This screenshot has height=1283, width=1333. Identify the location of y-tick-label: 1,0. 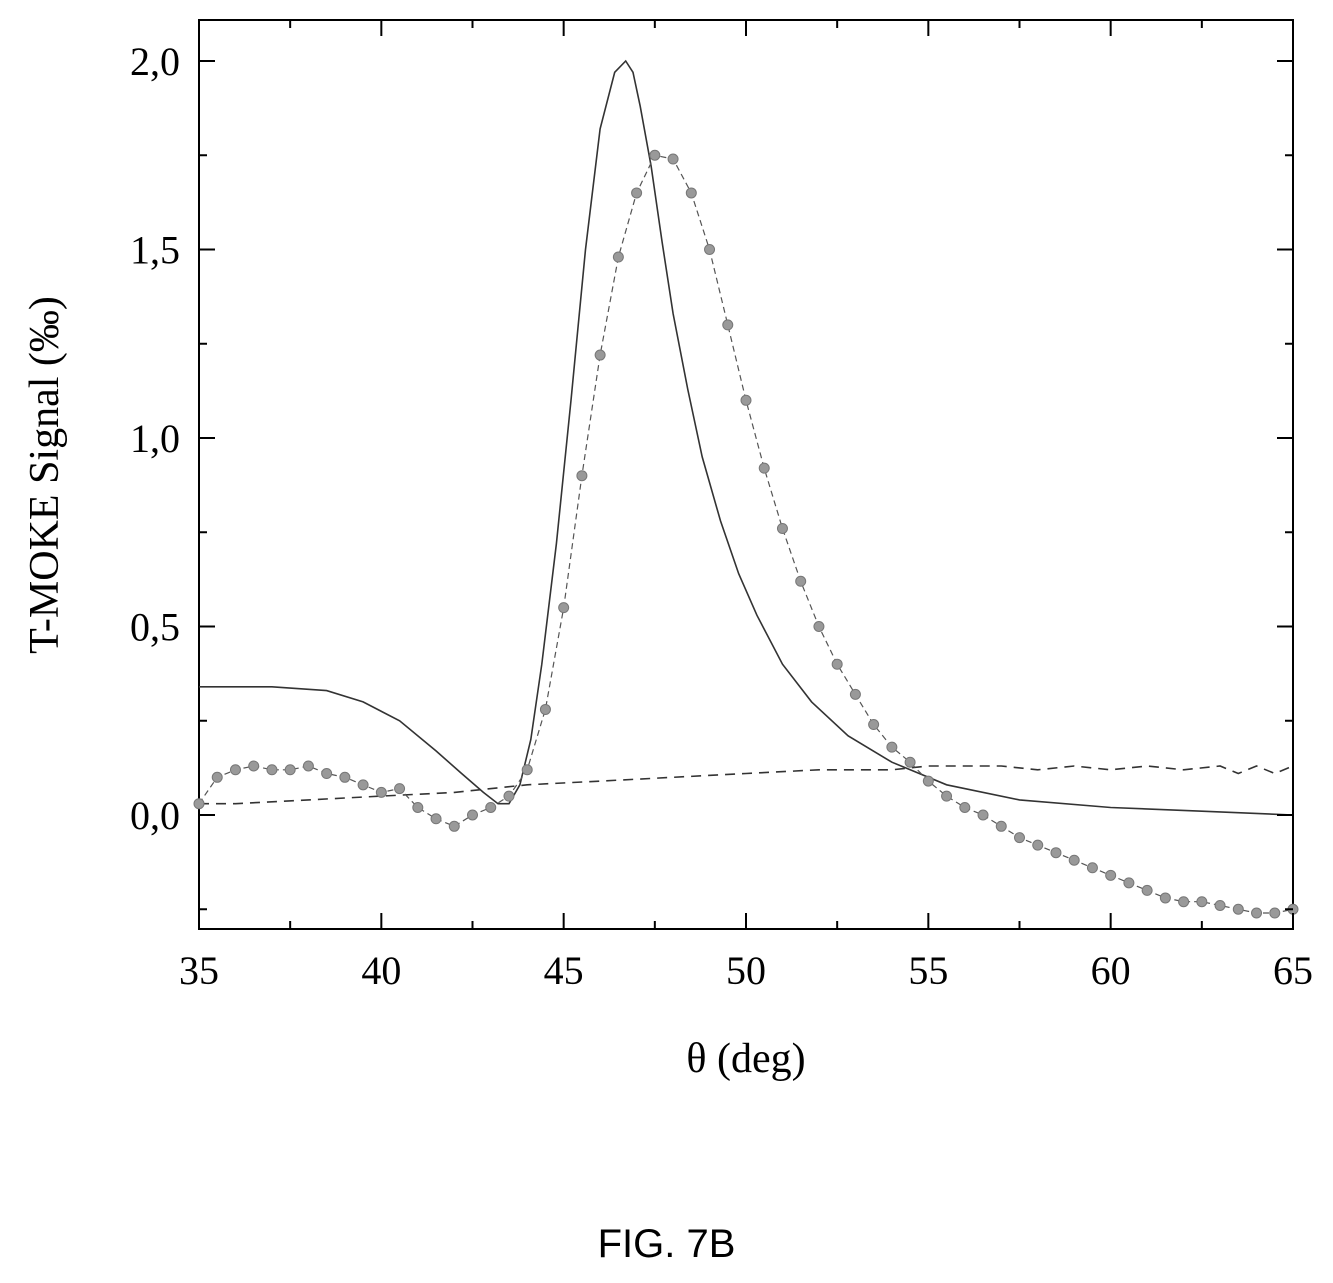
(155, 438).